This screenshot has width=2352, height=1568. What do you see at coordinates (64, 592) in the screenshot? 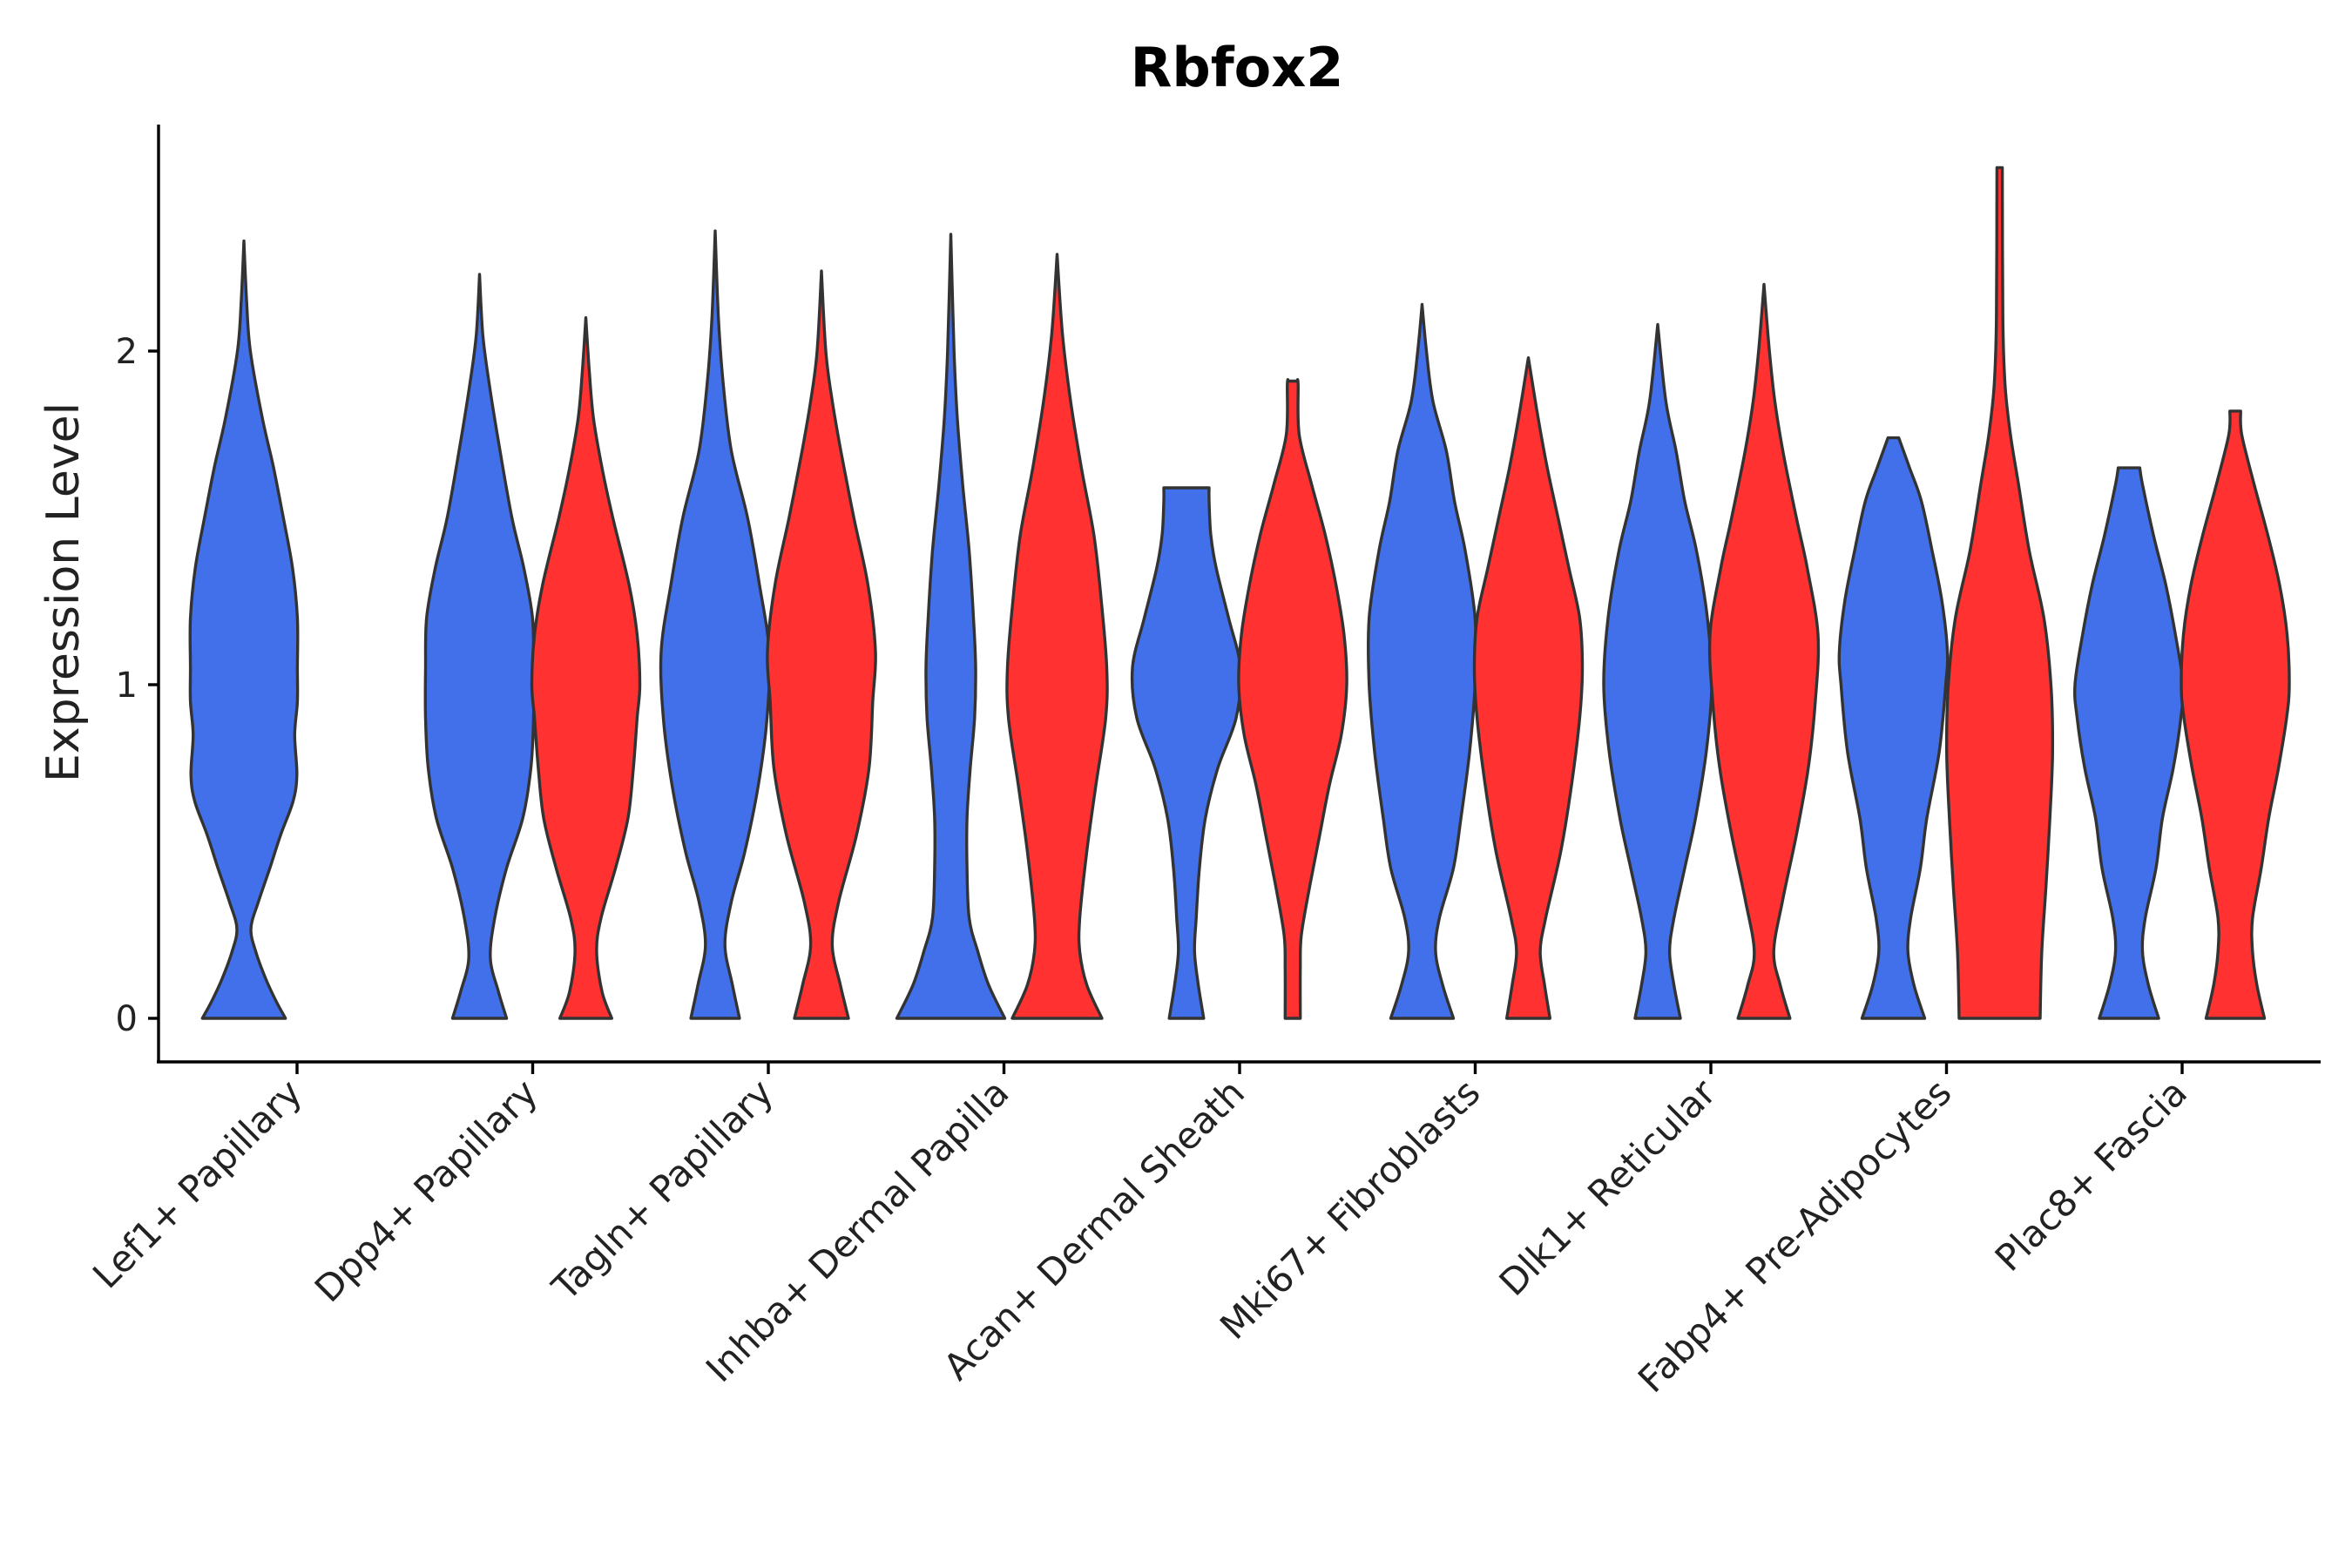
I see `y-axis-label: Expression Level` at bounding box center [64, 592].